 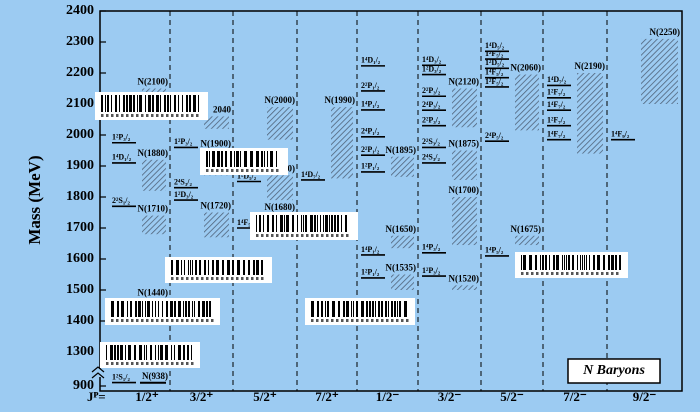 I want to click on experimental-label: N(1720), so click(x=216, y=206).